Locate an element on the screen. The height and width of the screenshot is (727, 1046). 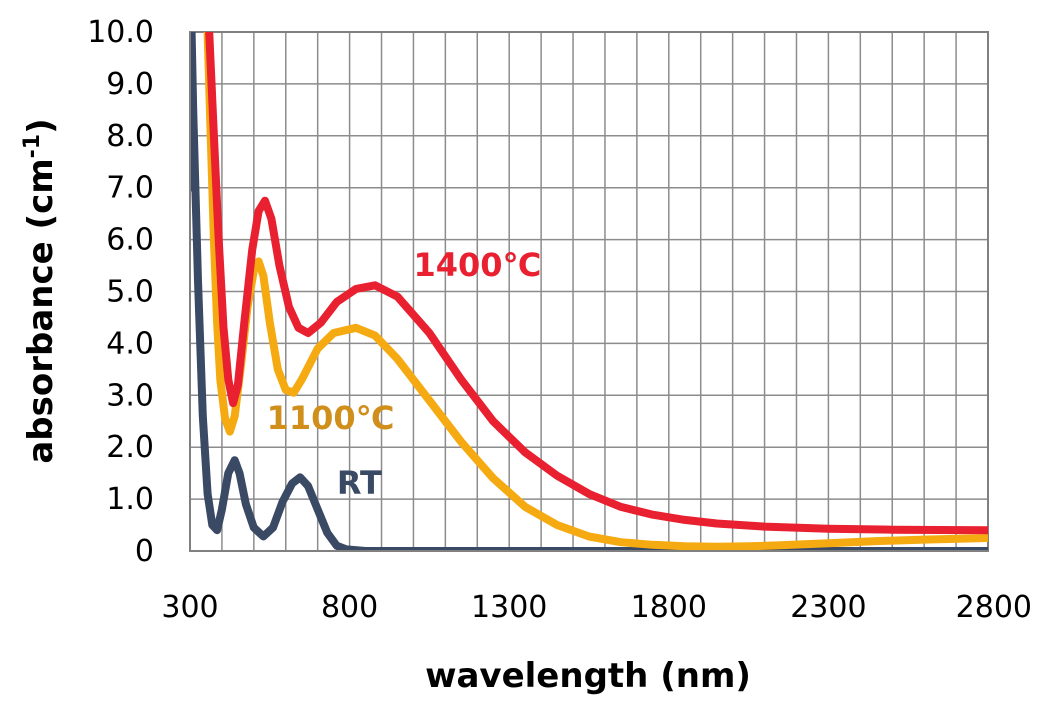
x-tick-label: 300 is located at coordinates (189, 607).